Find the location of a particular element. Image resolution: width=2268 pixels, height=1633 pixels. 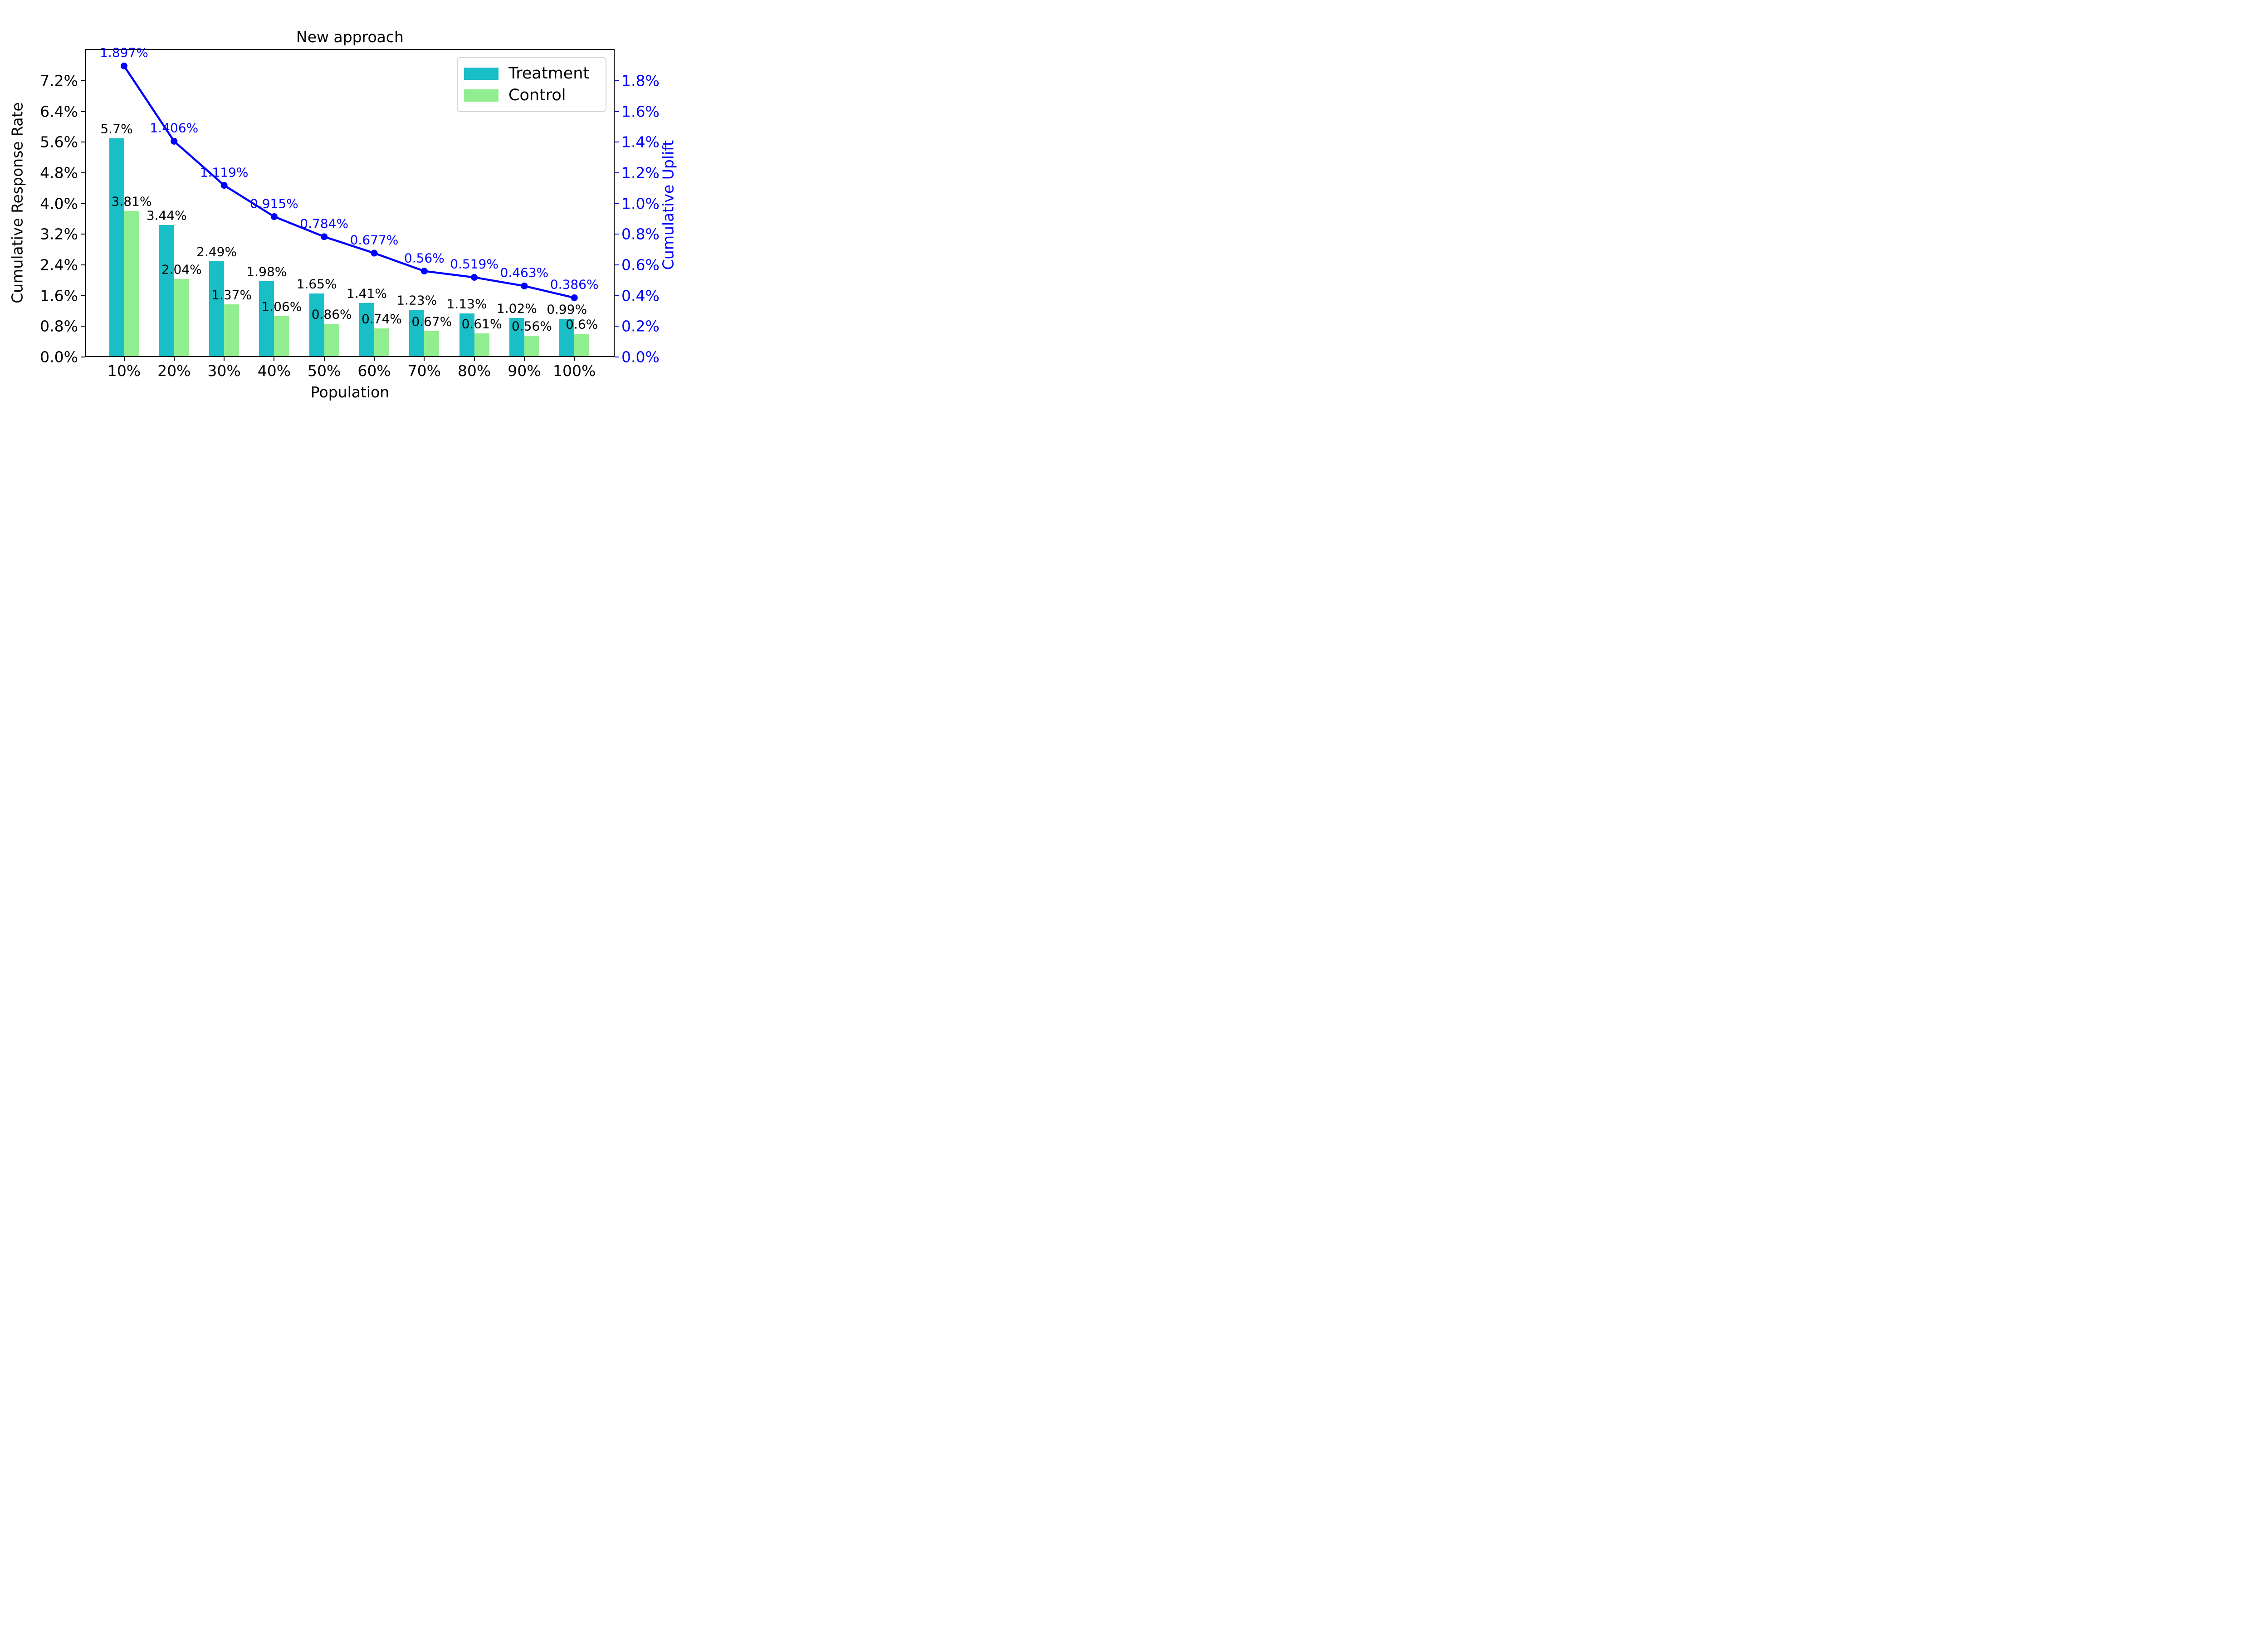

y-left-tick-label: 0.8% is located at coordinates (59, 326).